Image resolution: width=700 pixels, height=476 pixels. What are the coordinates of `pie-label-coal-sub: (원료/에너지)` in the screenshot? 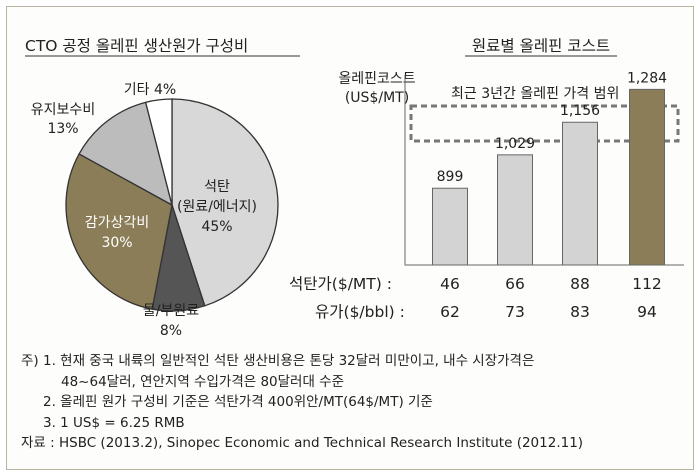 It's located at (217, 207).